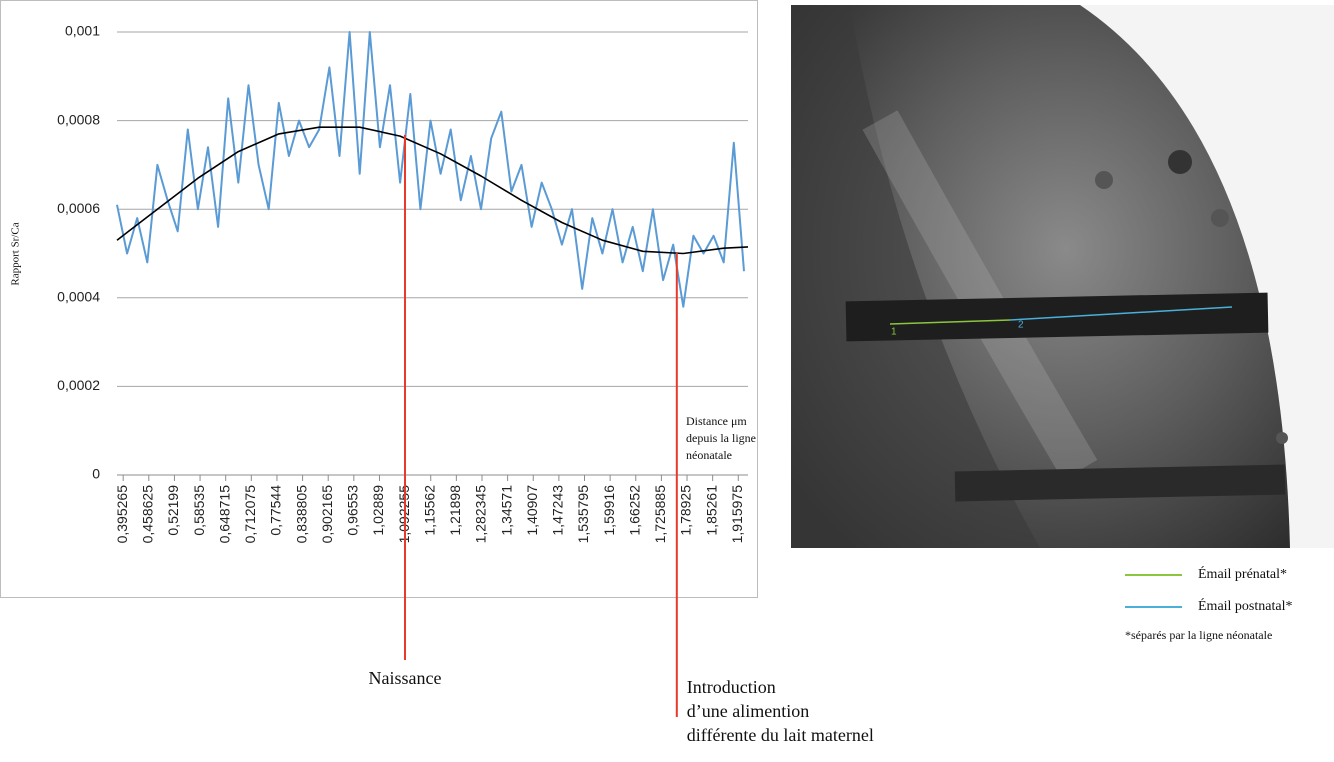 This screenshot has height=762, width=1334. Describe the element at coordinates (950, 322) in the screenshot. I see `prenatal-line` at that location.